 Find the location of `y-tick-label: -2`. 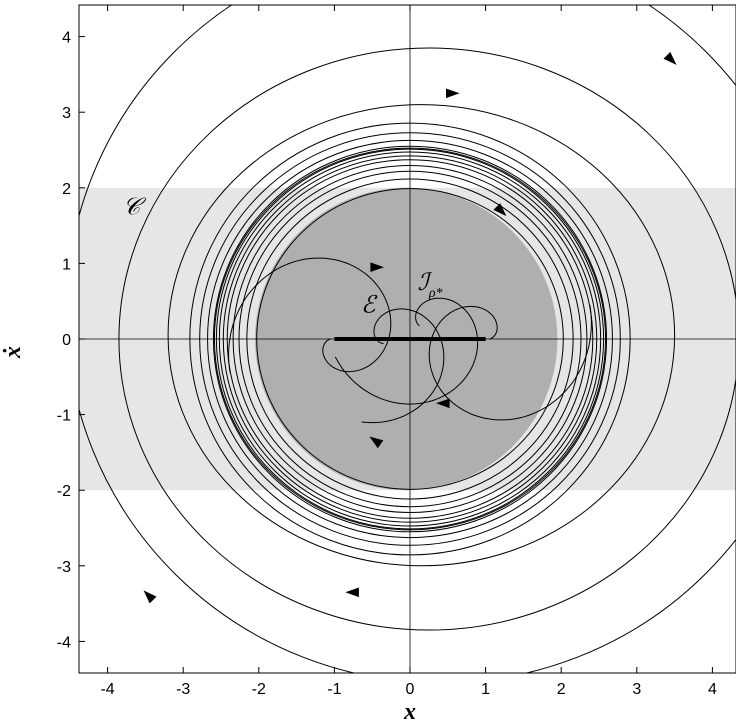

y-tick-label: -2 is located at coordinates (64, 491).